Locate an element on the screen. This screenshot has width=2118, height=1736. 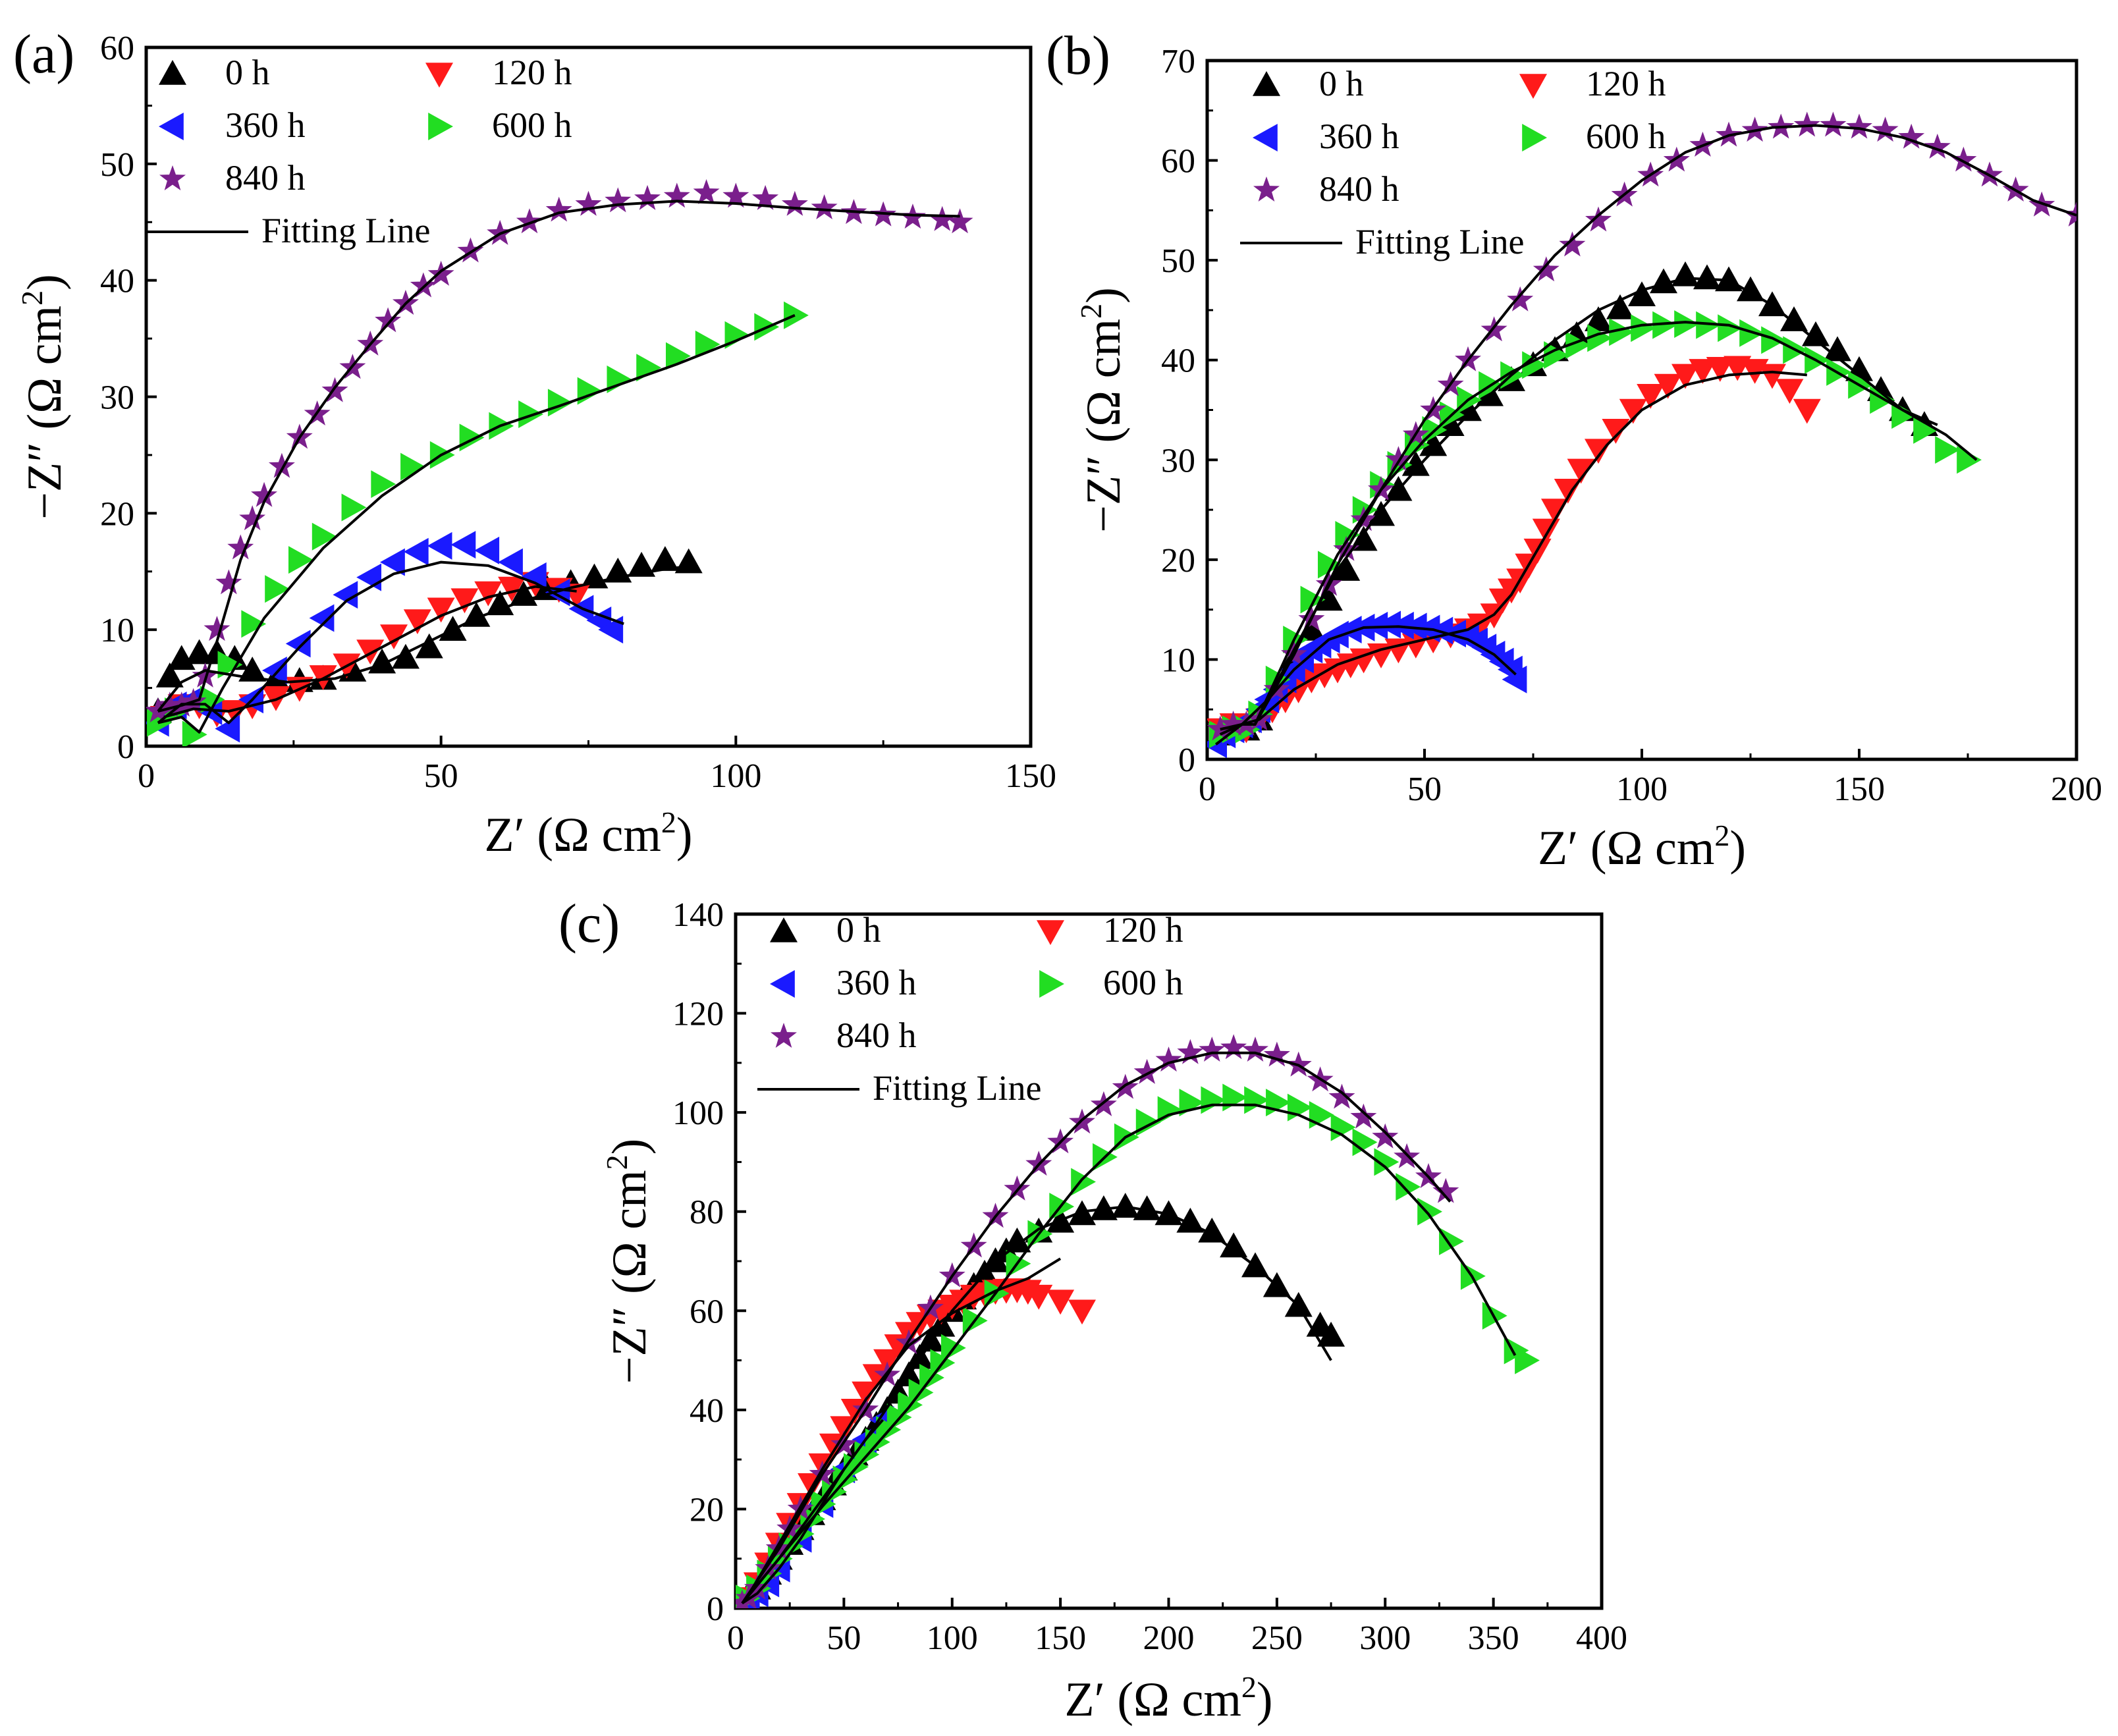
x-tick-label: 250 is located at coordinates (1277, 1638).